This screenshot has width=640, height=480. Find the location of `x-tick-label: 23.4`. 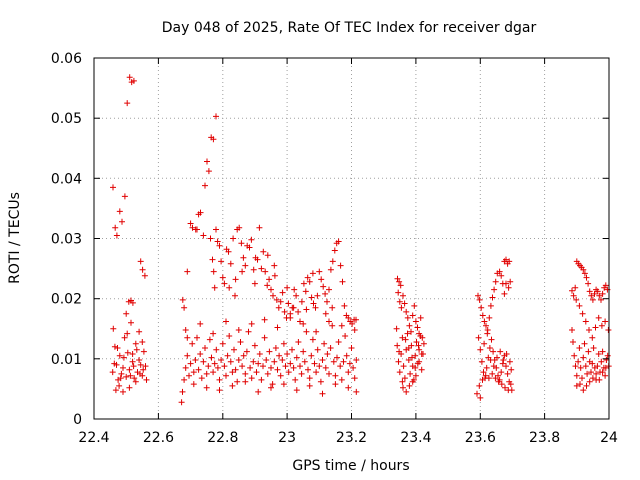

x-tick-label: 23.4 is located at coordinates (415, 438).